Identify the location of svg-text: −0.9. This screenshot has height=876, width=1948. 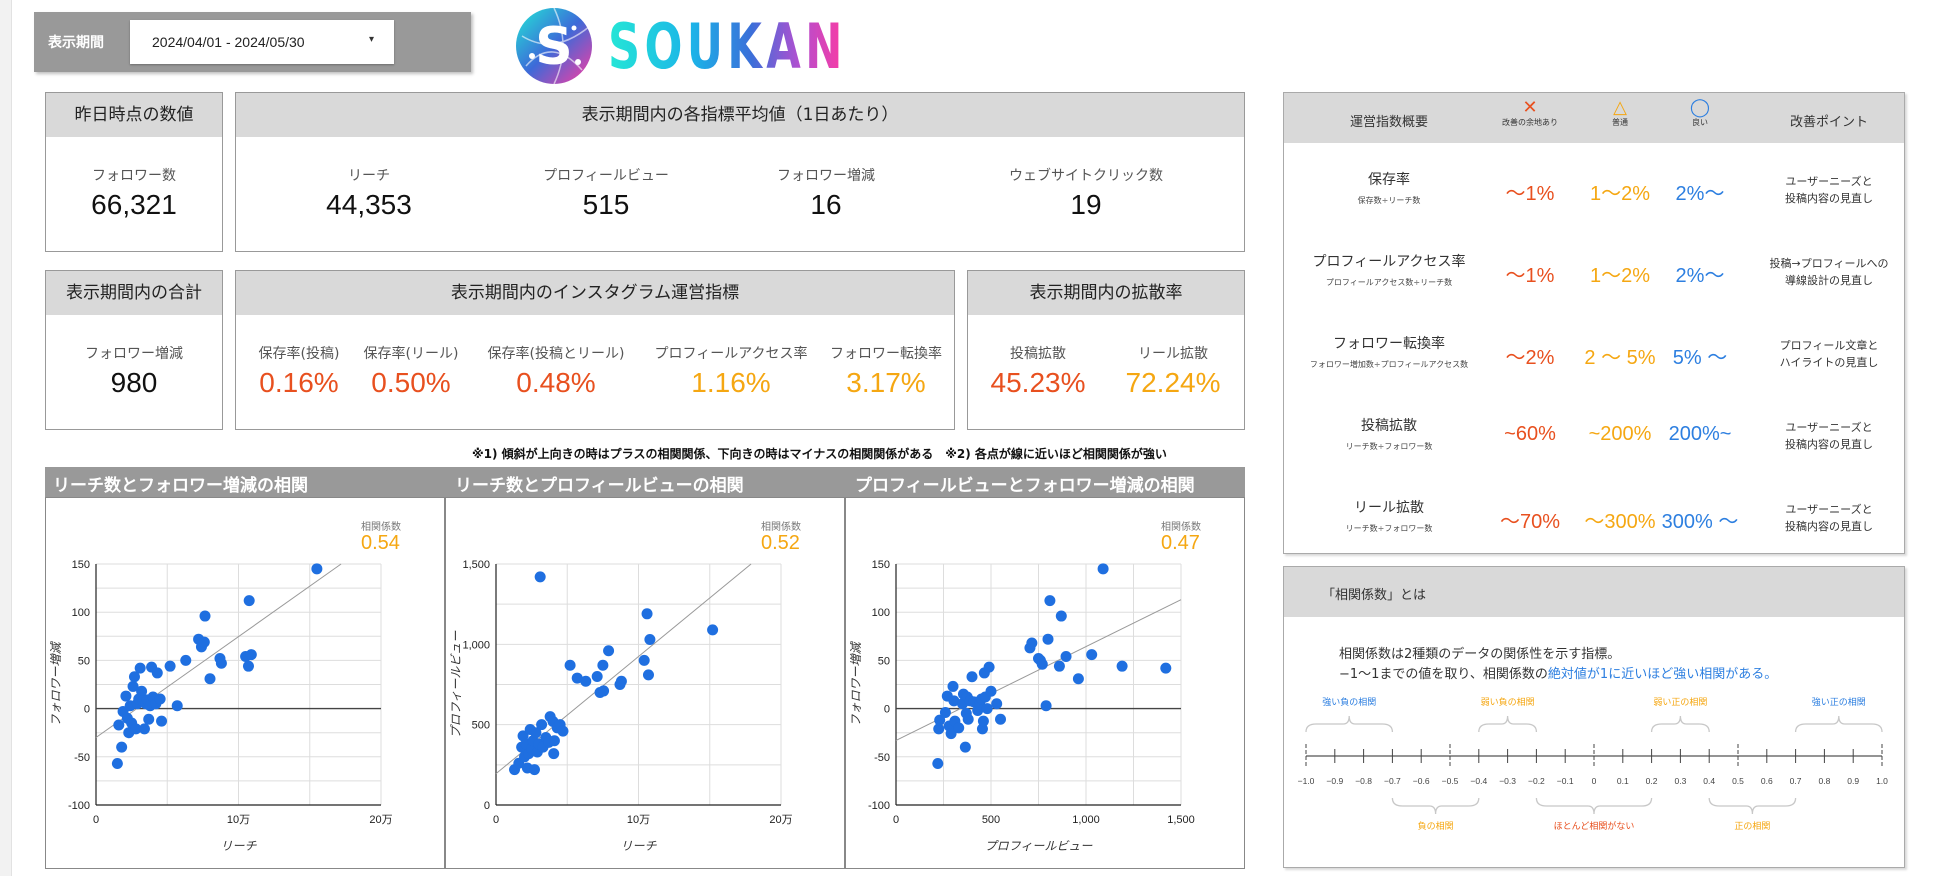
(1334, 781).